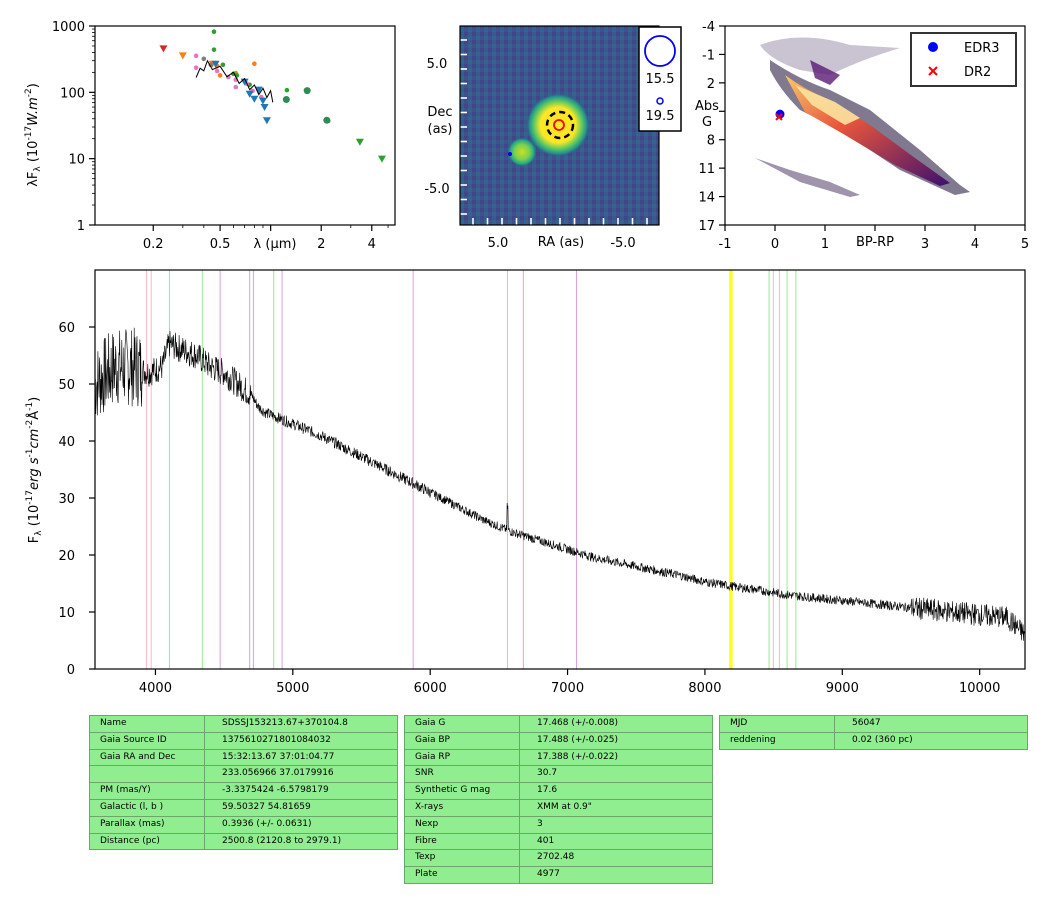  I want to click on sed-ytick-label: 1000, so click(68, 27).